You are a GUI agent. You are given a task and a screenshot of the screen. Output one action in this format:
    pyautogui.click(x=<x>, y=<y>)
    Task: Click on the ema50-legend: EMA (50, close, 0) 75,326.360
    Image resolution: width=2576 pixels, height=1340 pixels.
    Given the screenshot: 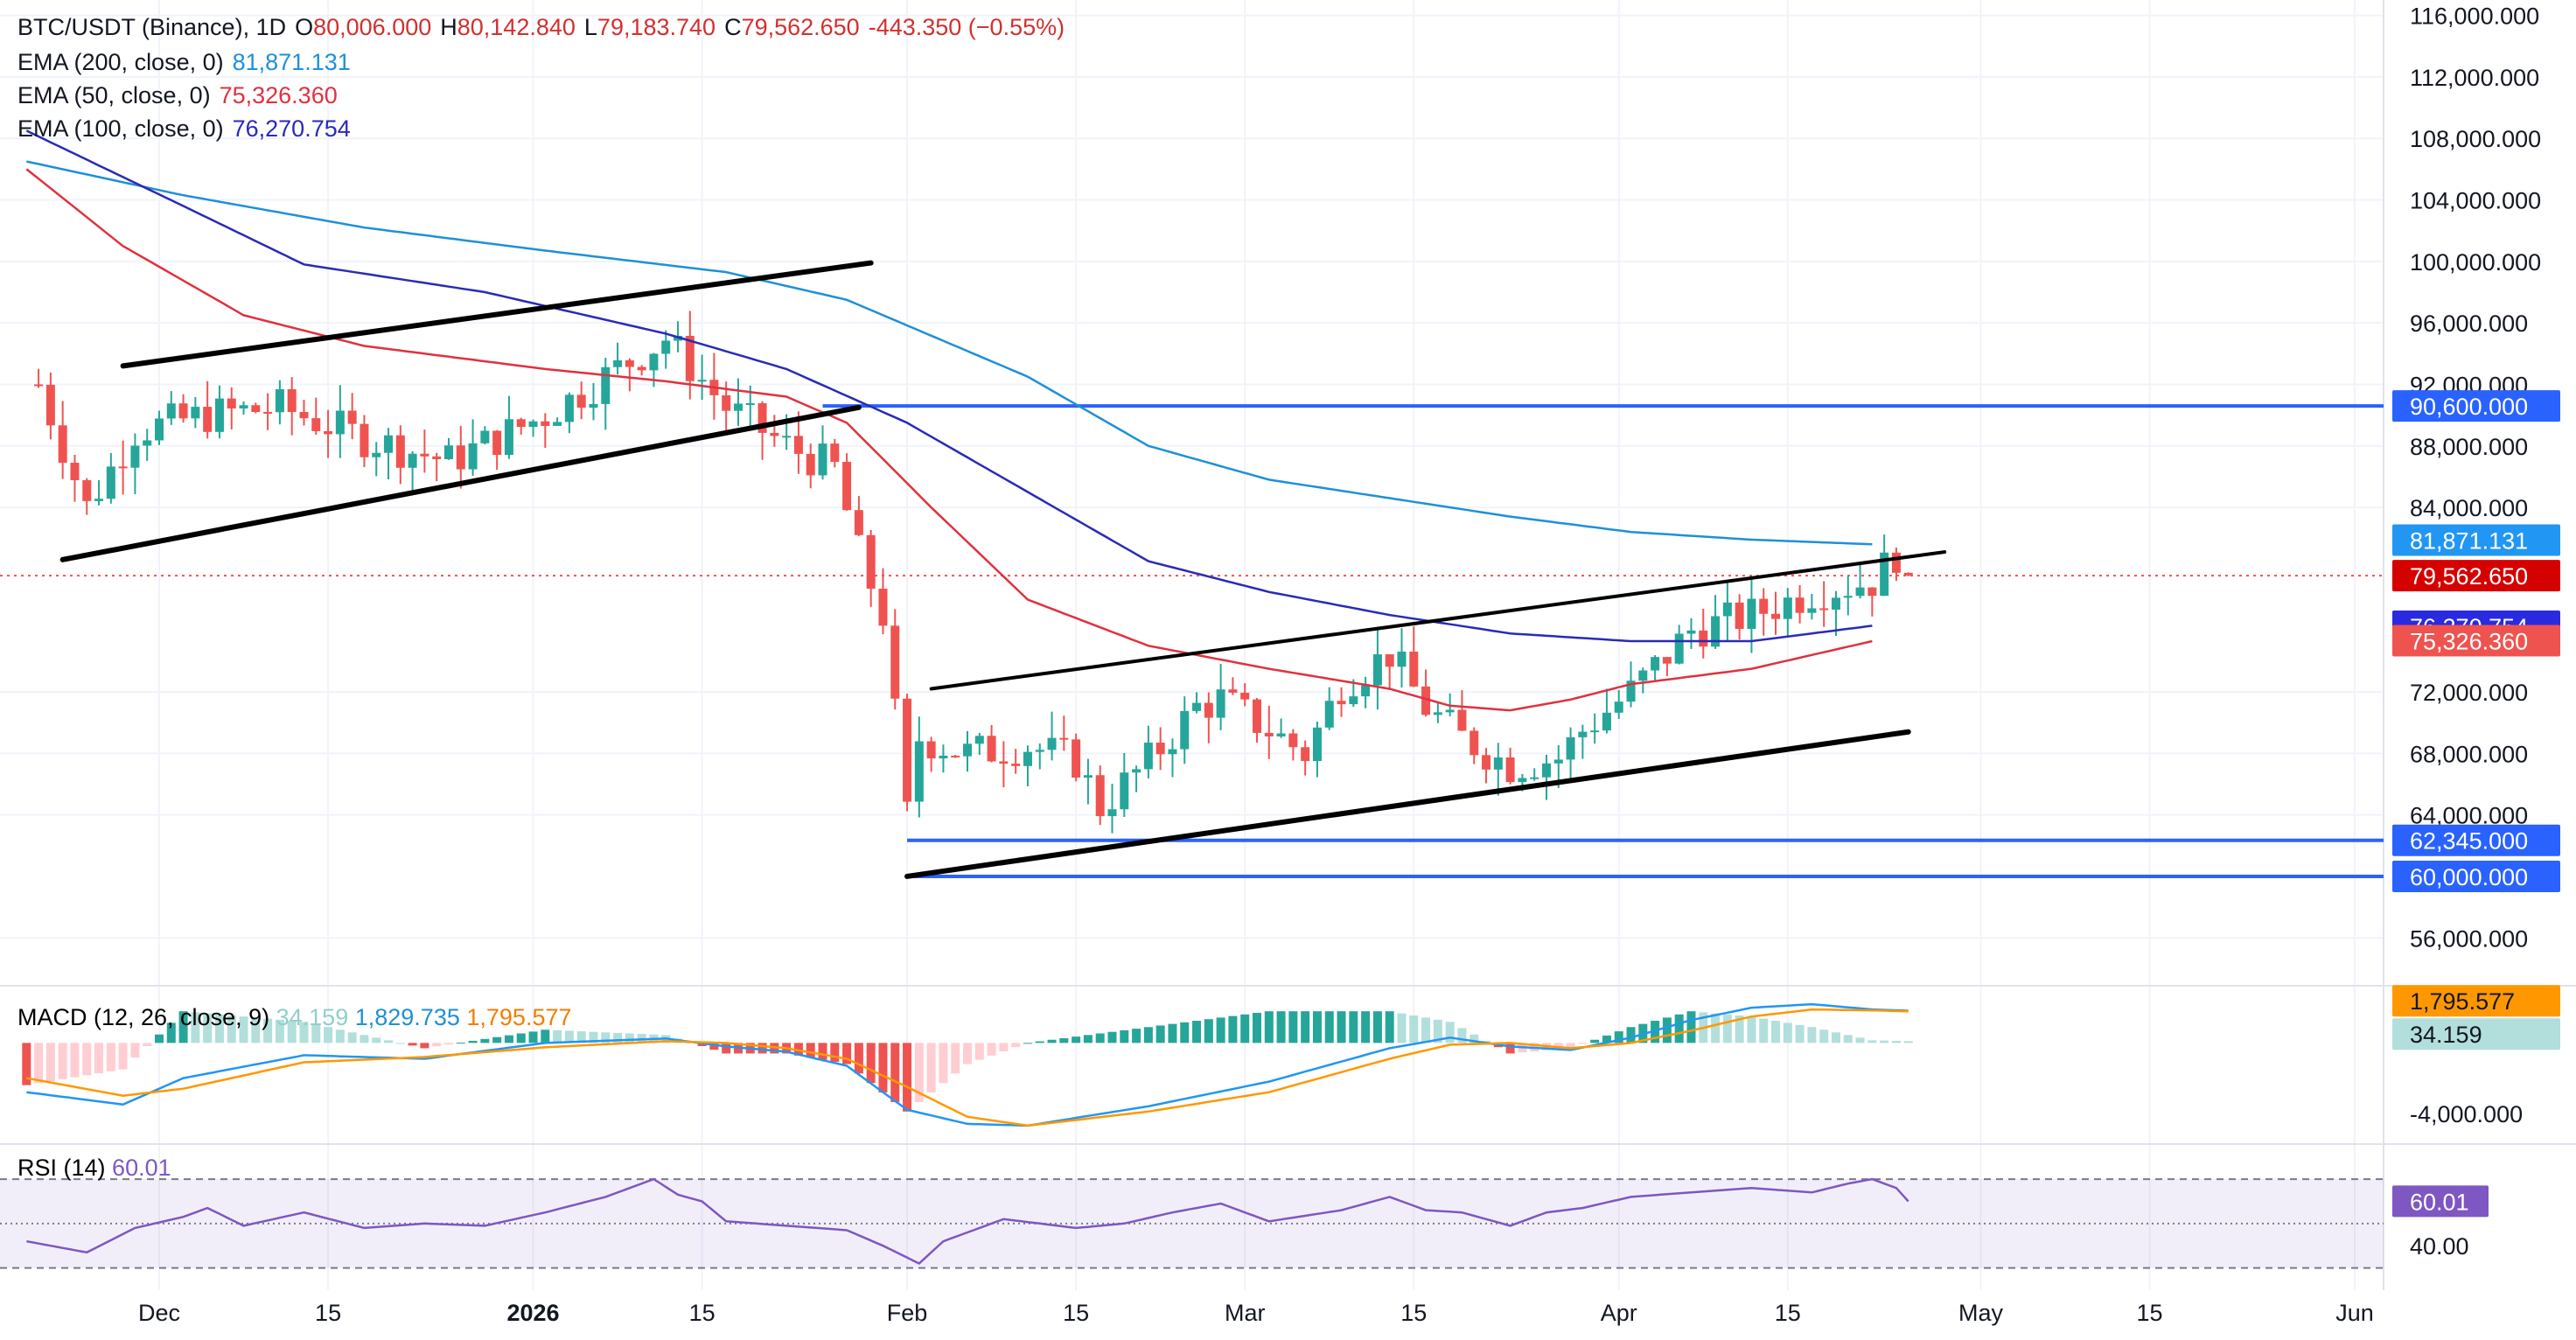 What is the action you would take?
    pyautogui.click(x=181, y=95)
    